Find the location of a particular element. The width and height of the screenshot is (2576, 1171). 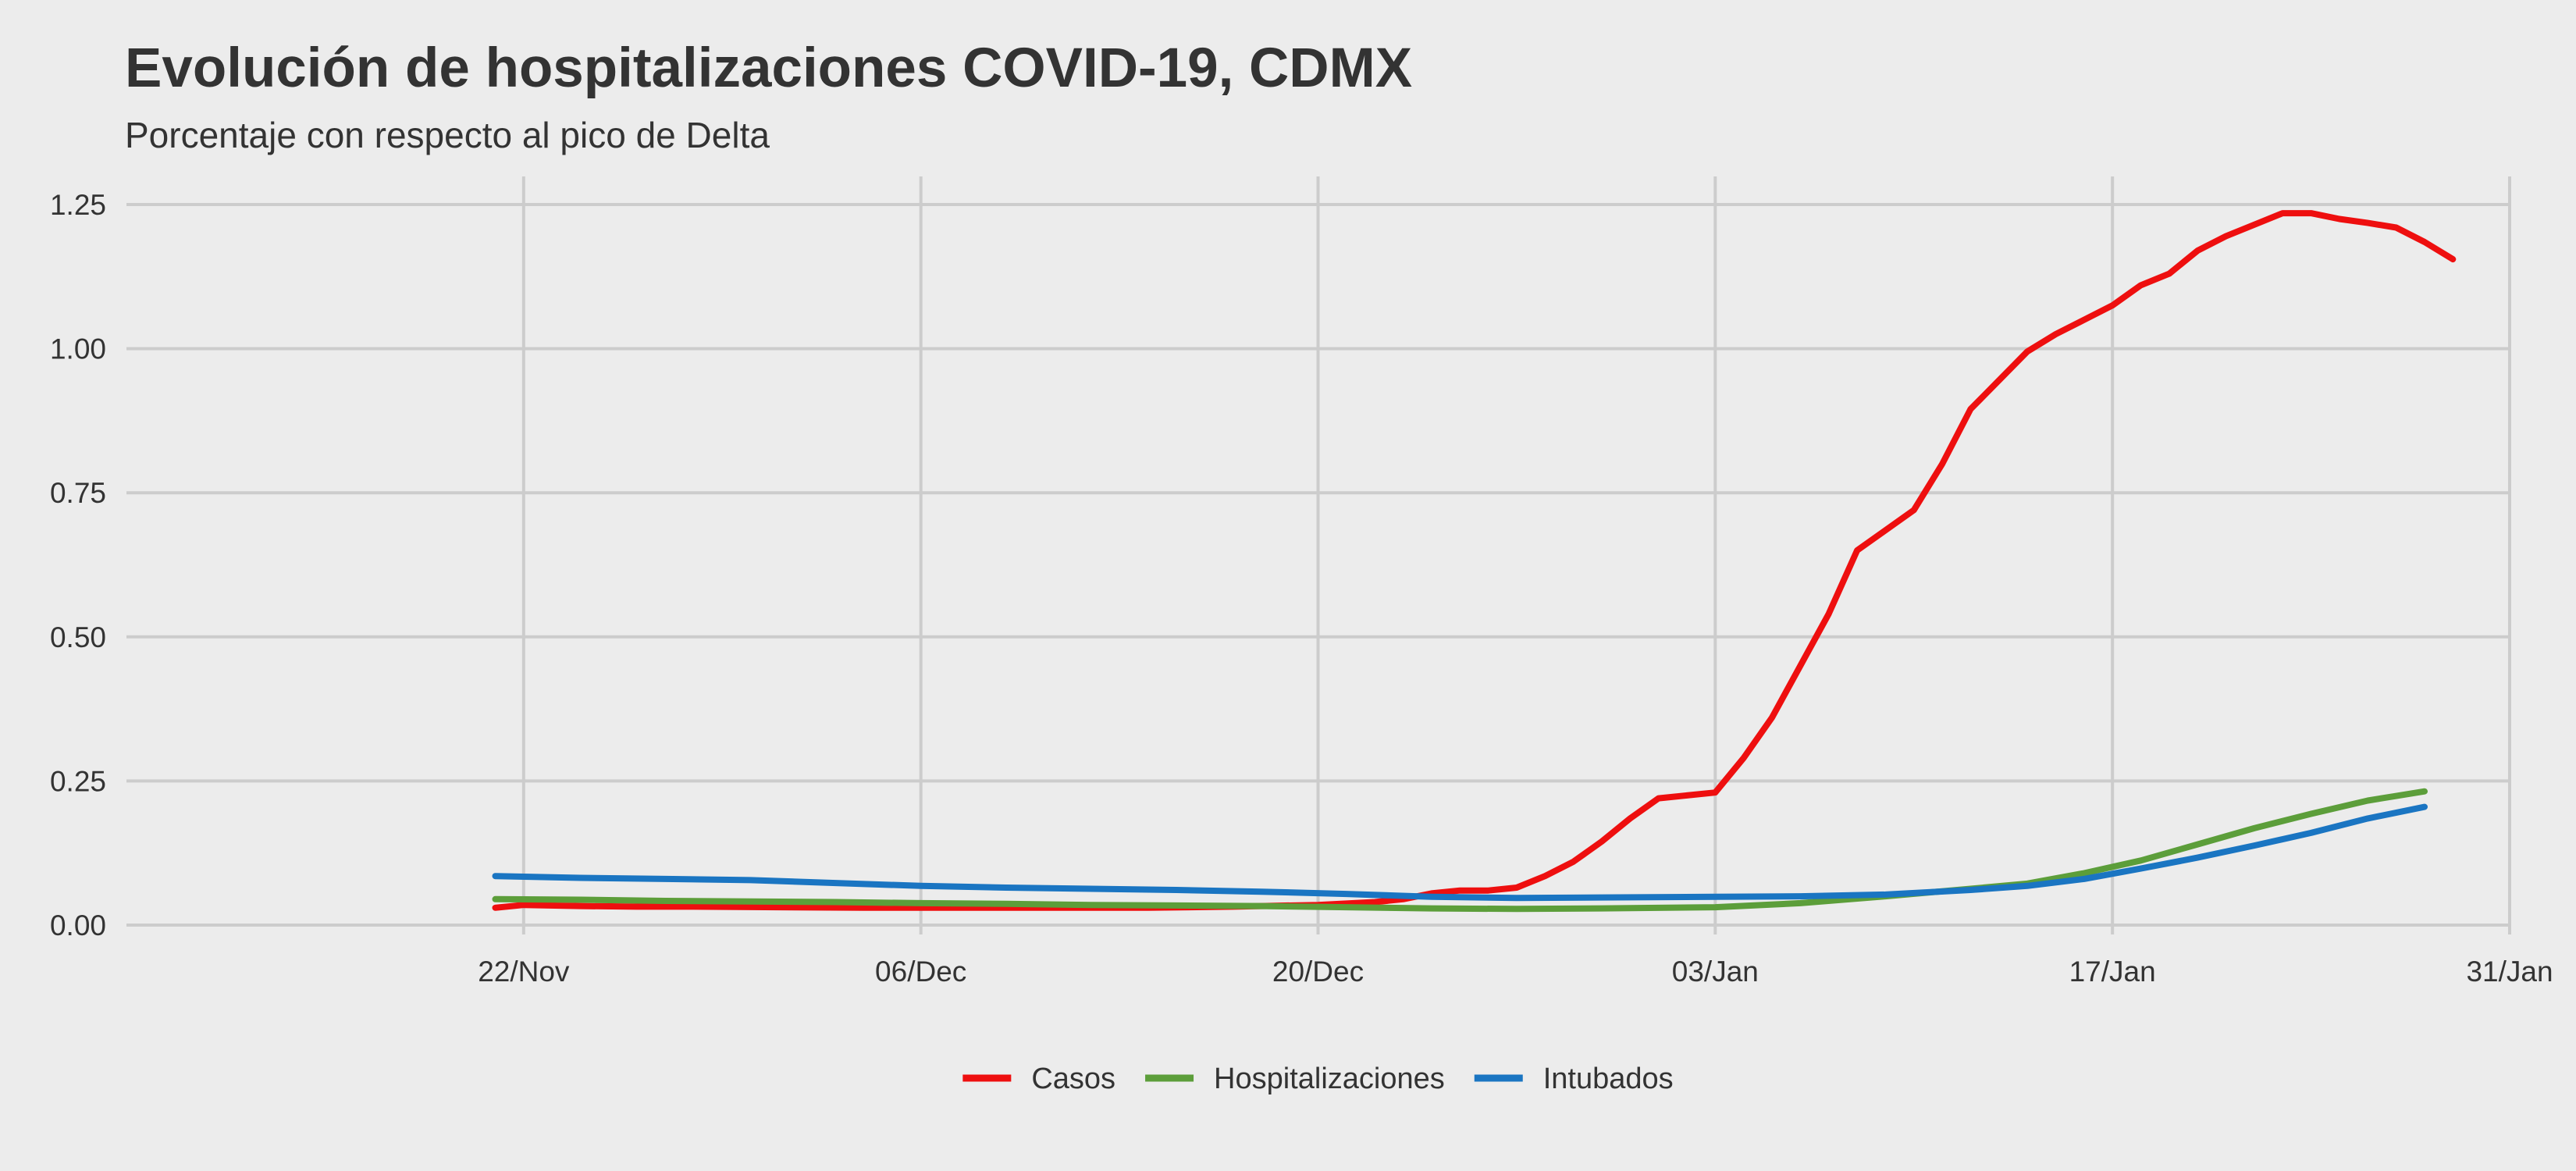

legend-label: Casos is located at coordinates (1073, 1078).